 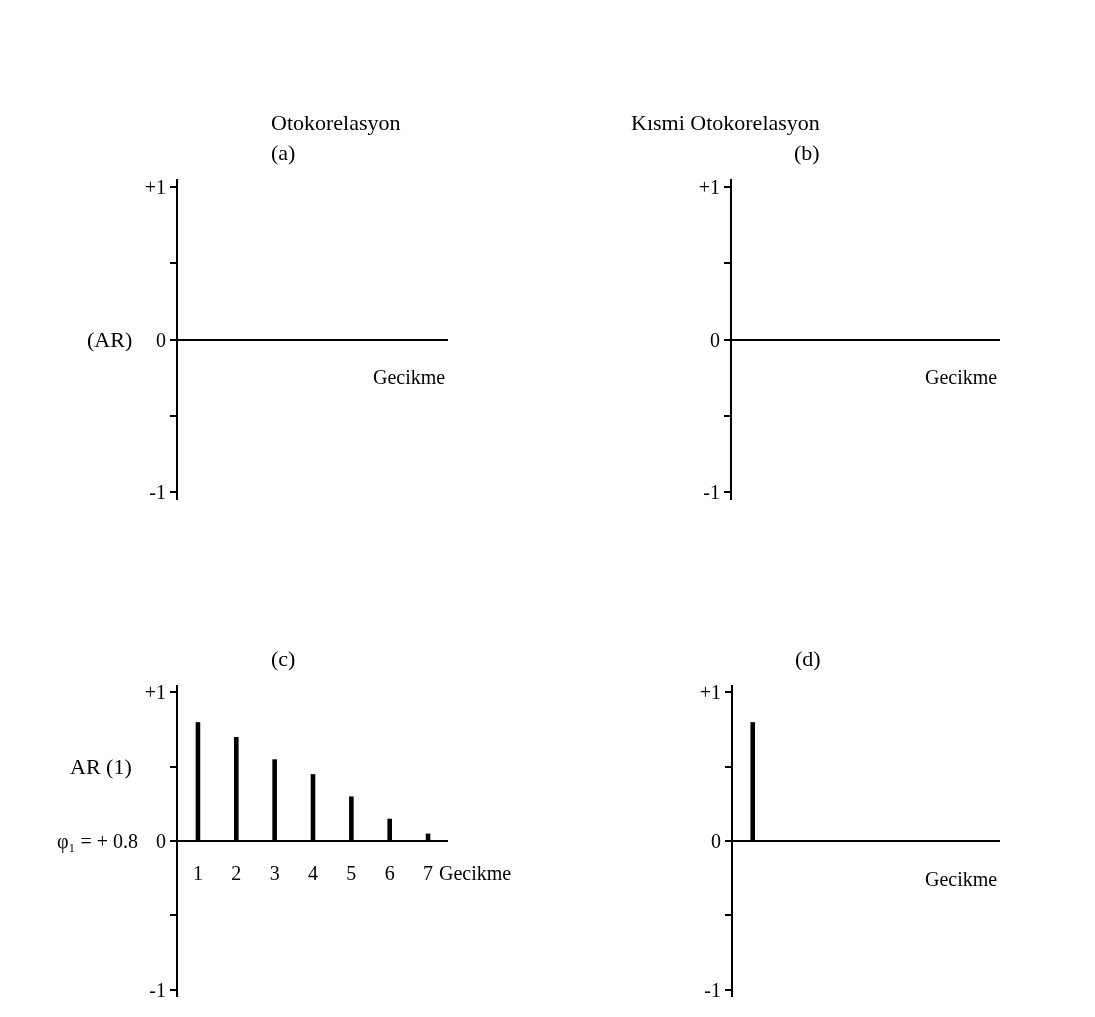 What do you see at coordinates (808, 658) in the screenshot?
I see `chart-title: (d)` at bounding box center [808, 658].